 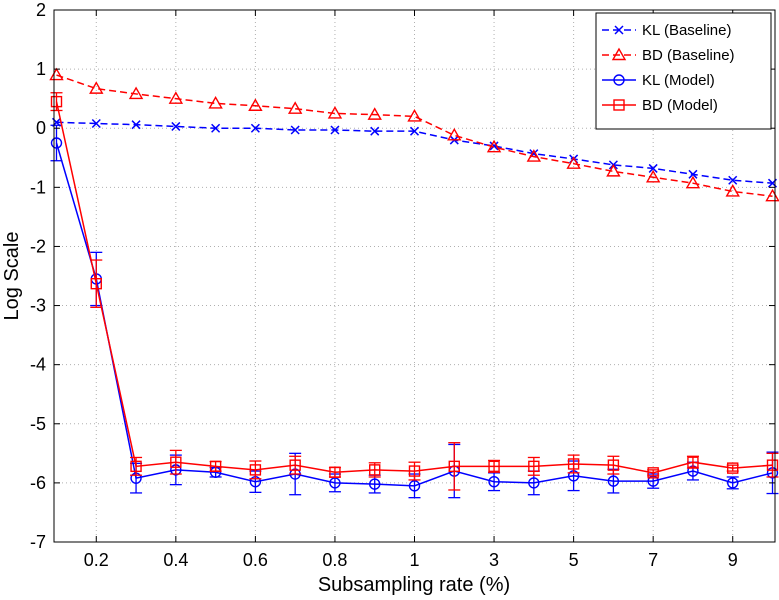 What do you see at coordinates (668, 55) in the screenshot?
I see `legend-item: BD (Baseline)` at bounding box center [668, 55].